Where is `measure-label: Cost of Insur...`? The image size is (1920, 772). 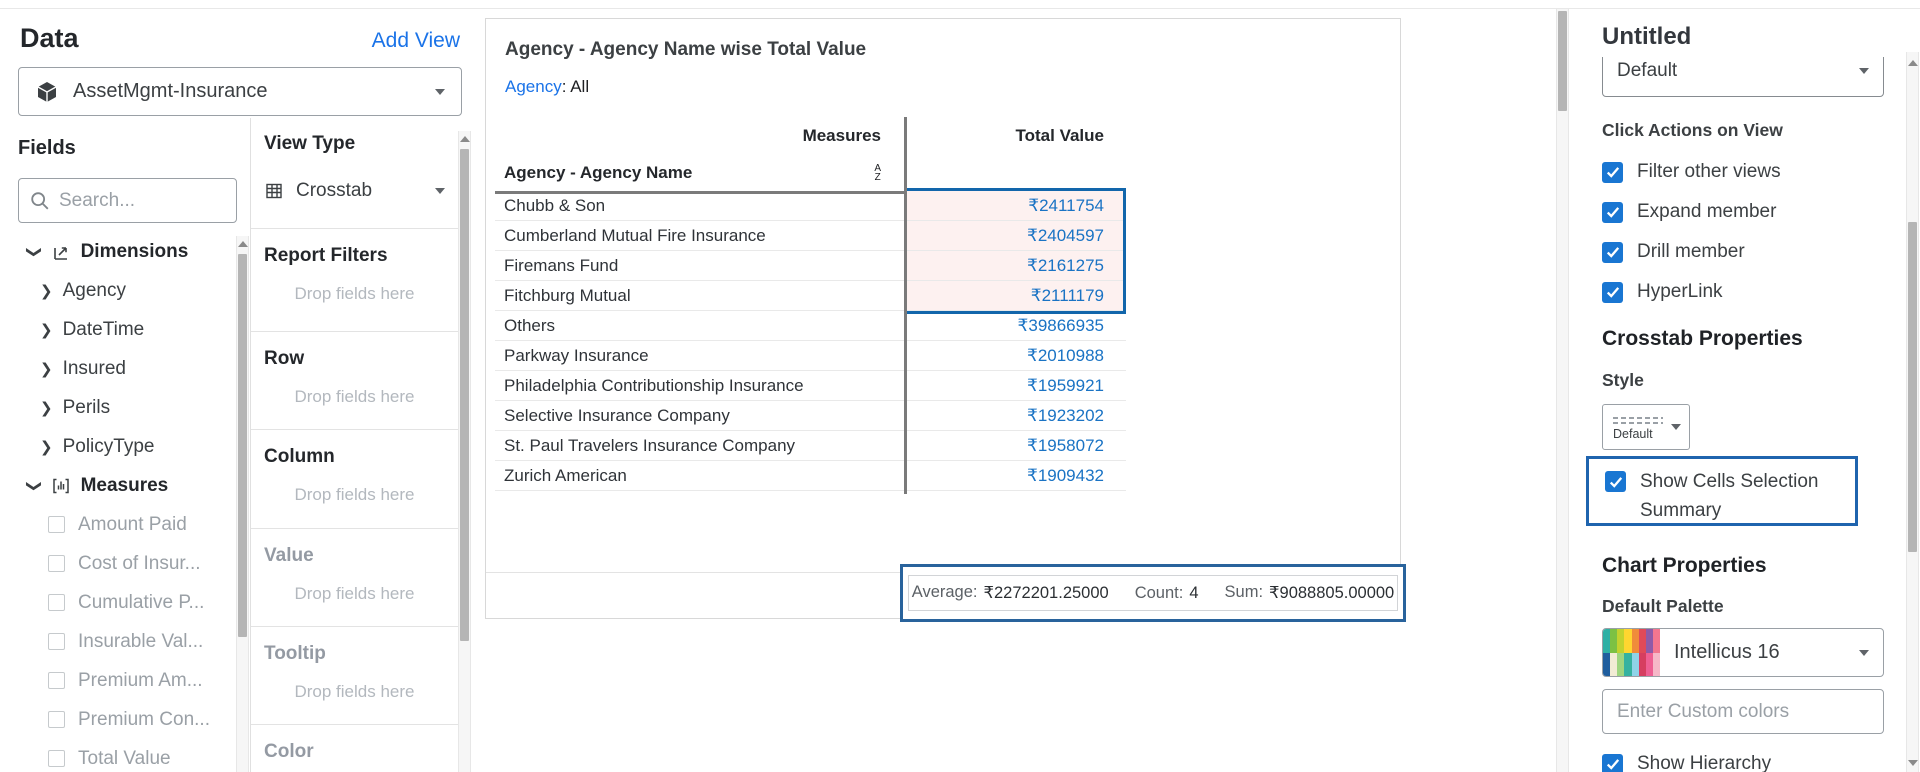
measure-label: Cost of Insur... is located at coordinates (139, 563).